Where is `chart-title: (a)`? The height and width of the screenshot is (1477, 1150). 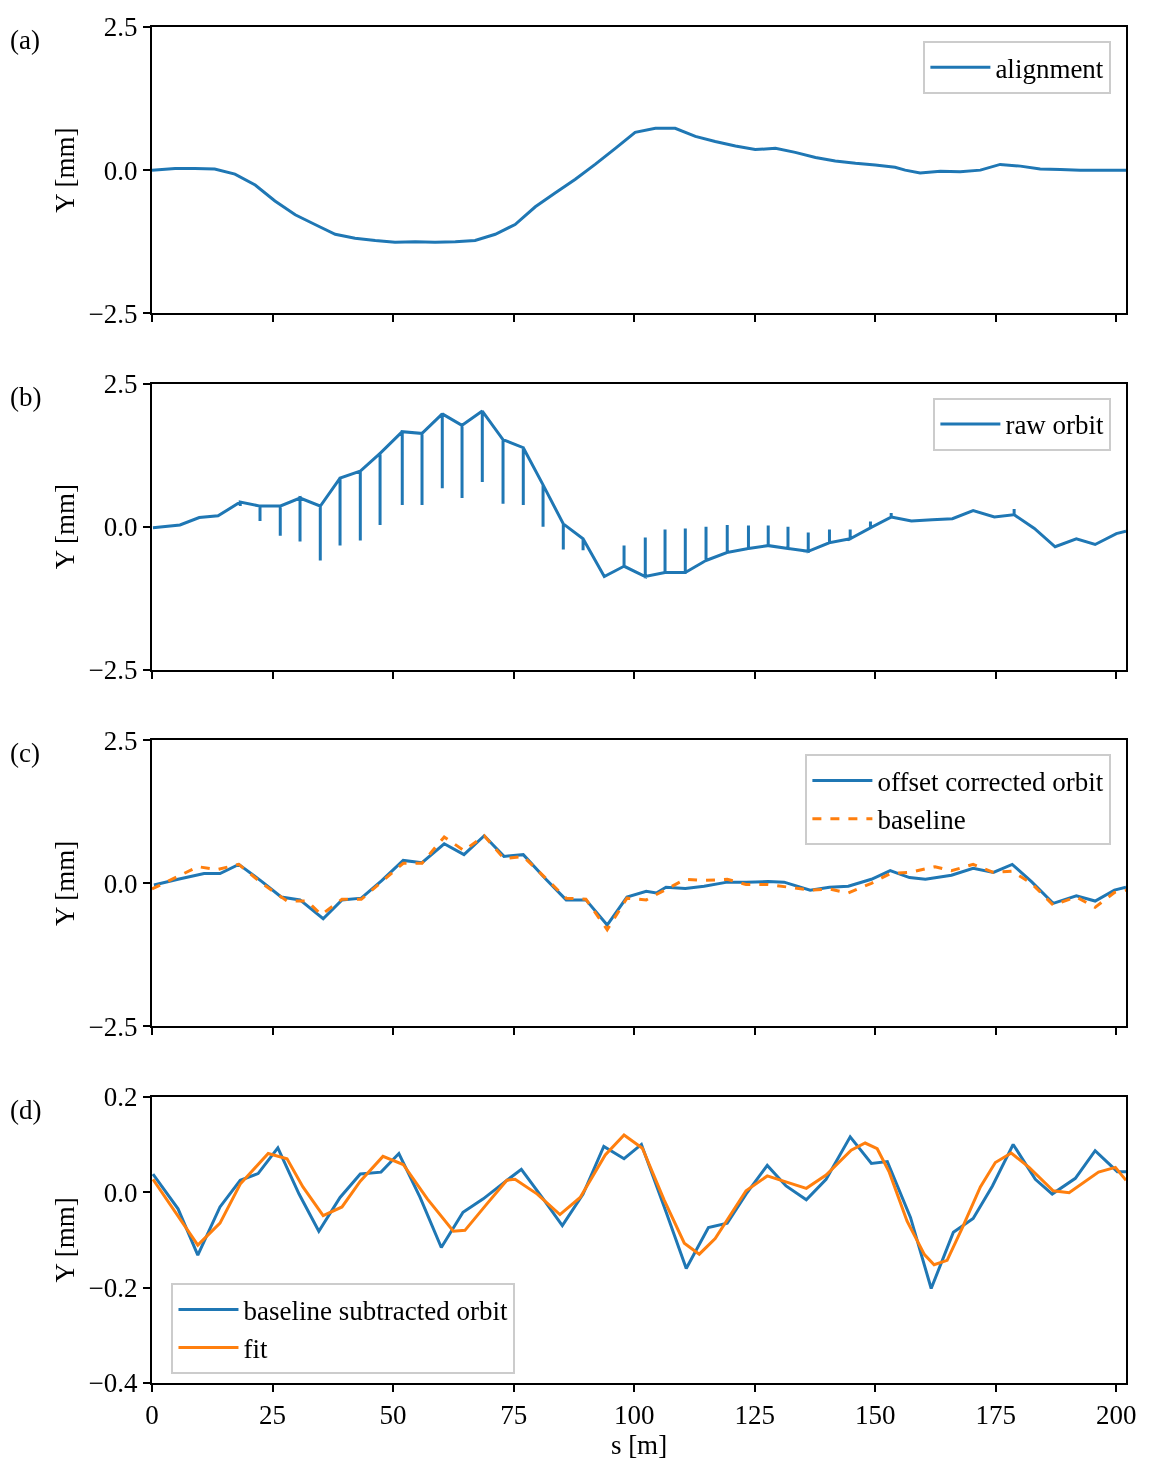
chart-title: (a) is located at coordinates (25, 40).